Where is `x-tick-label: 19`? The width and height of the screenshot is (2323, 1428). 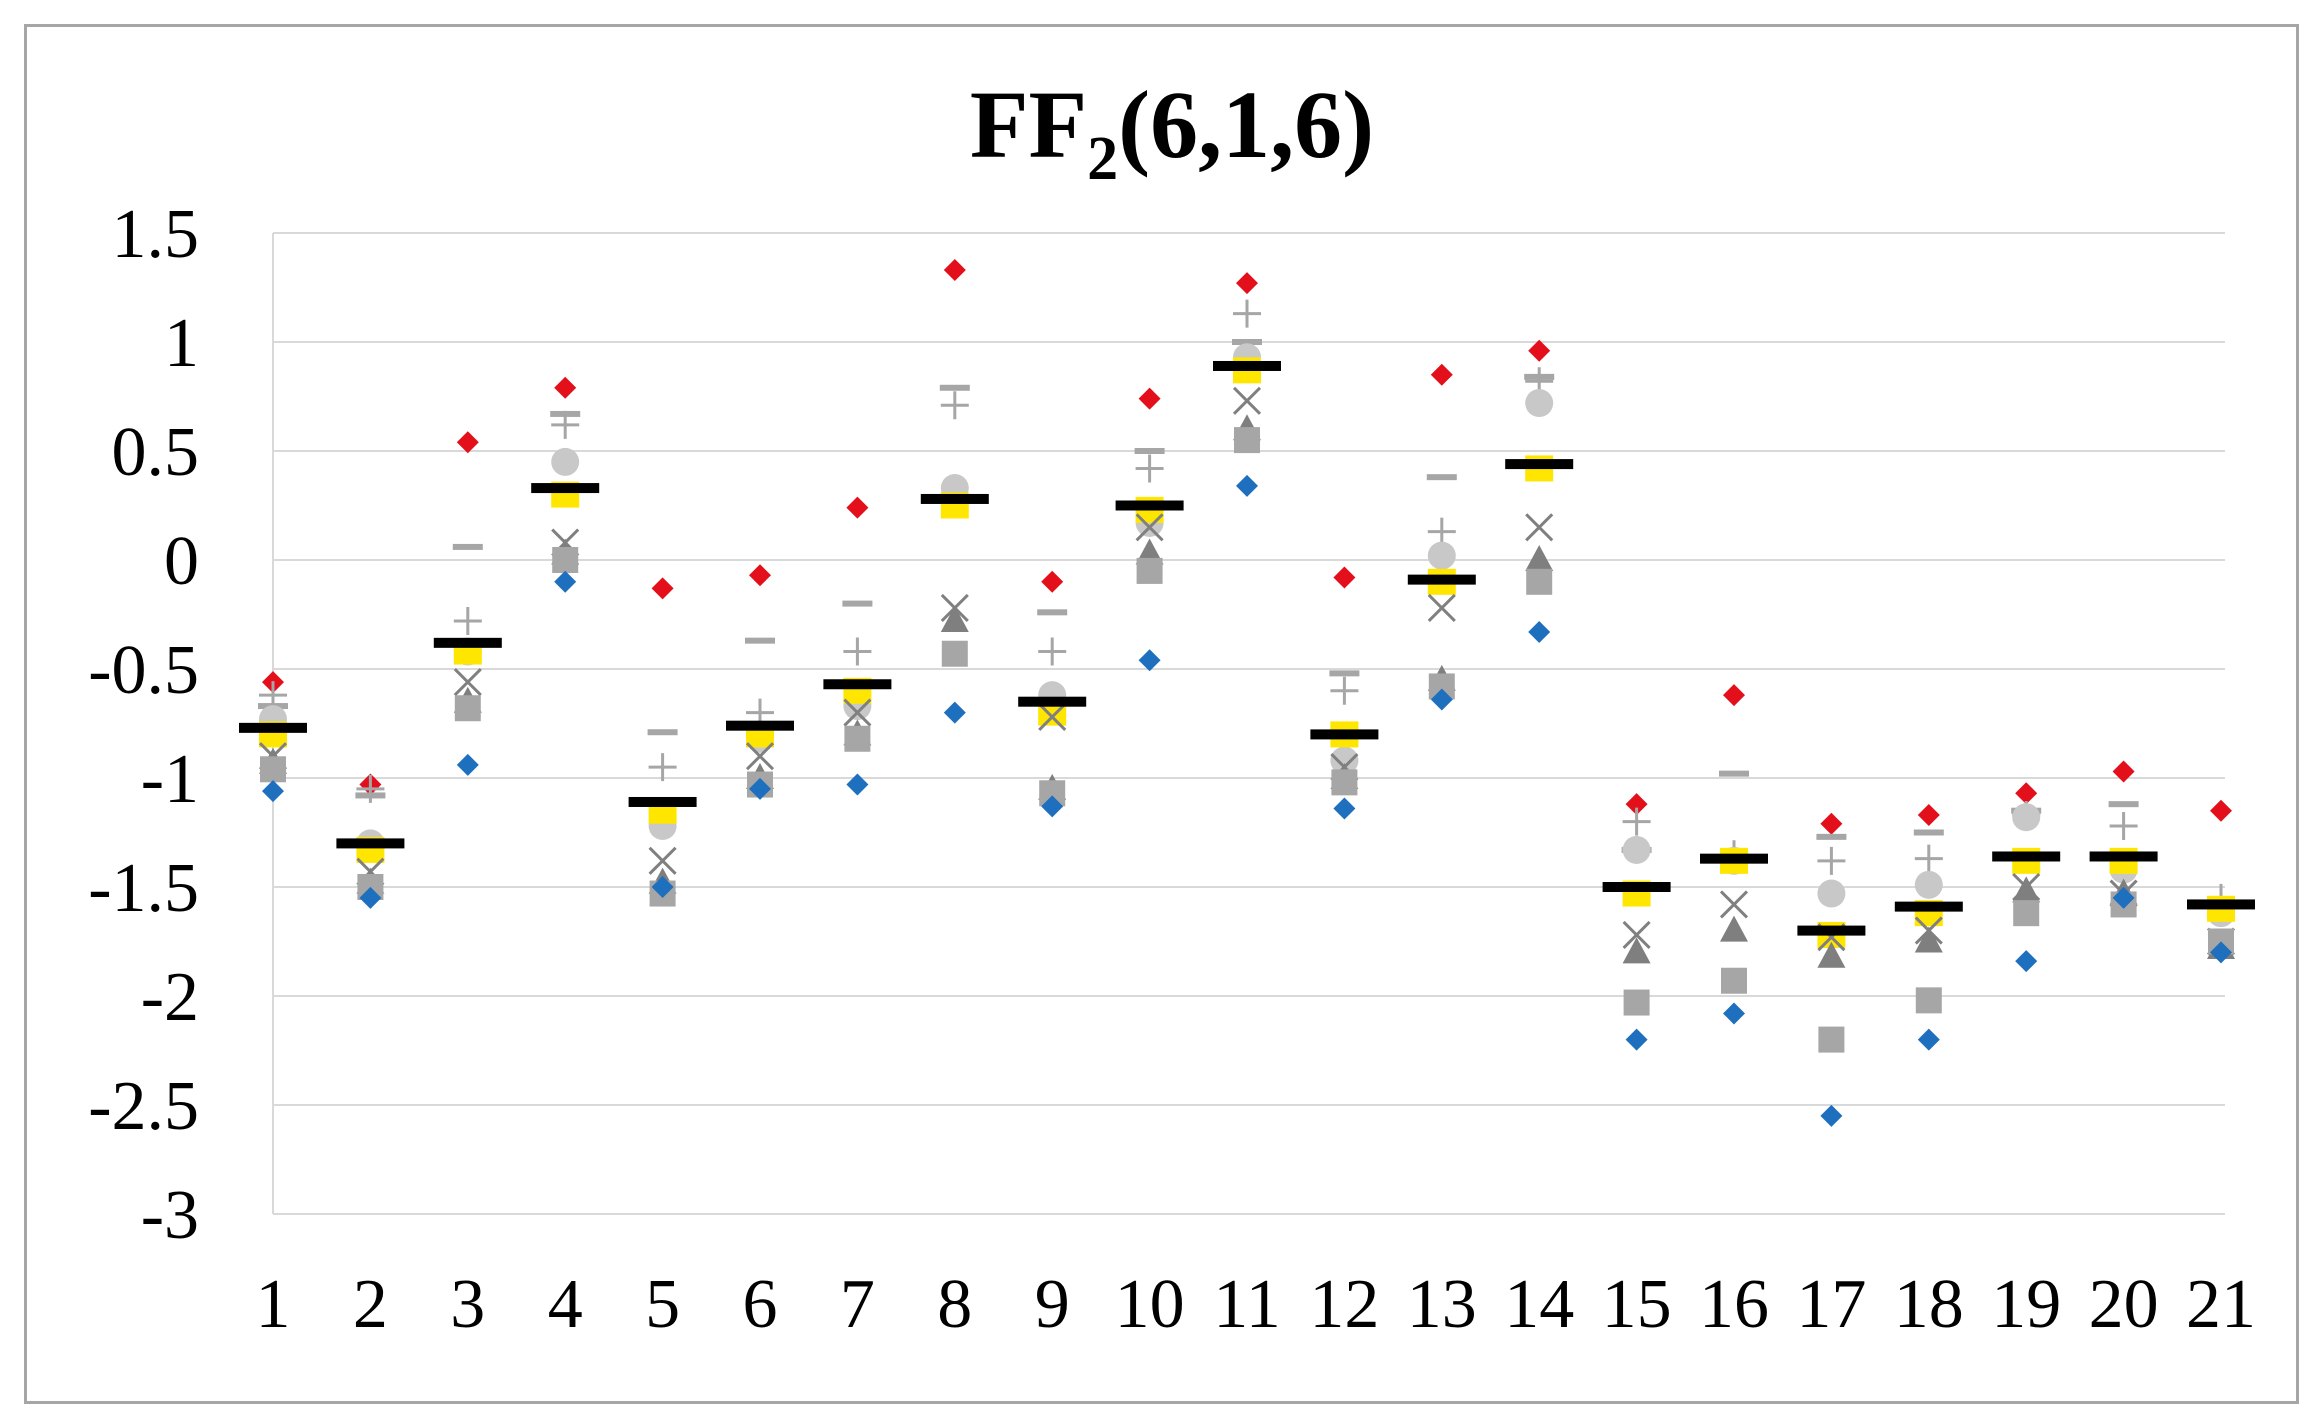
x-tick-label: 19 is located at coordinates (2026, 1304).